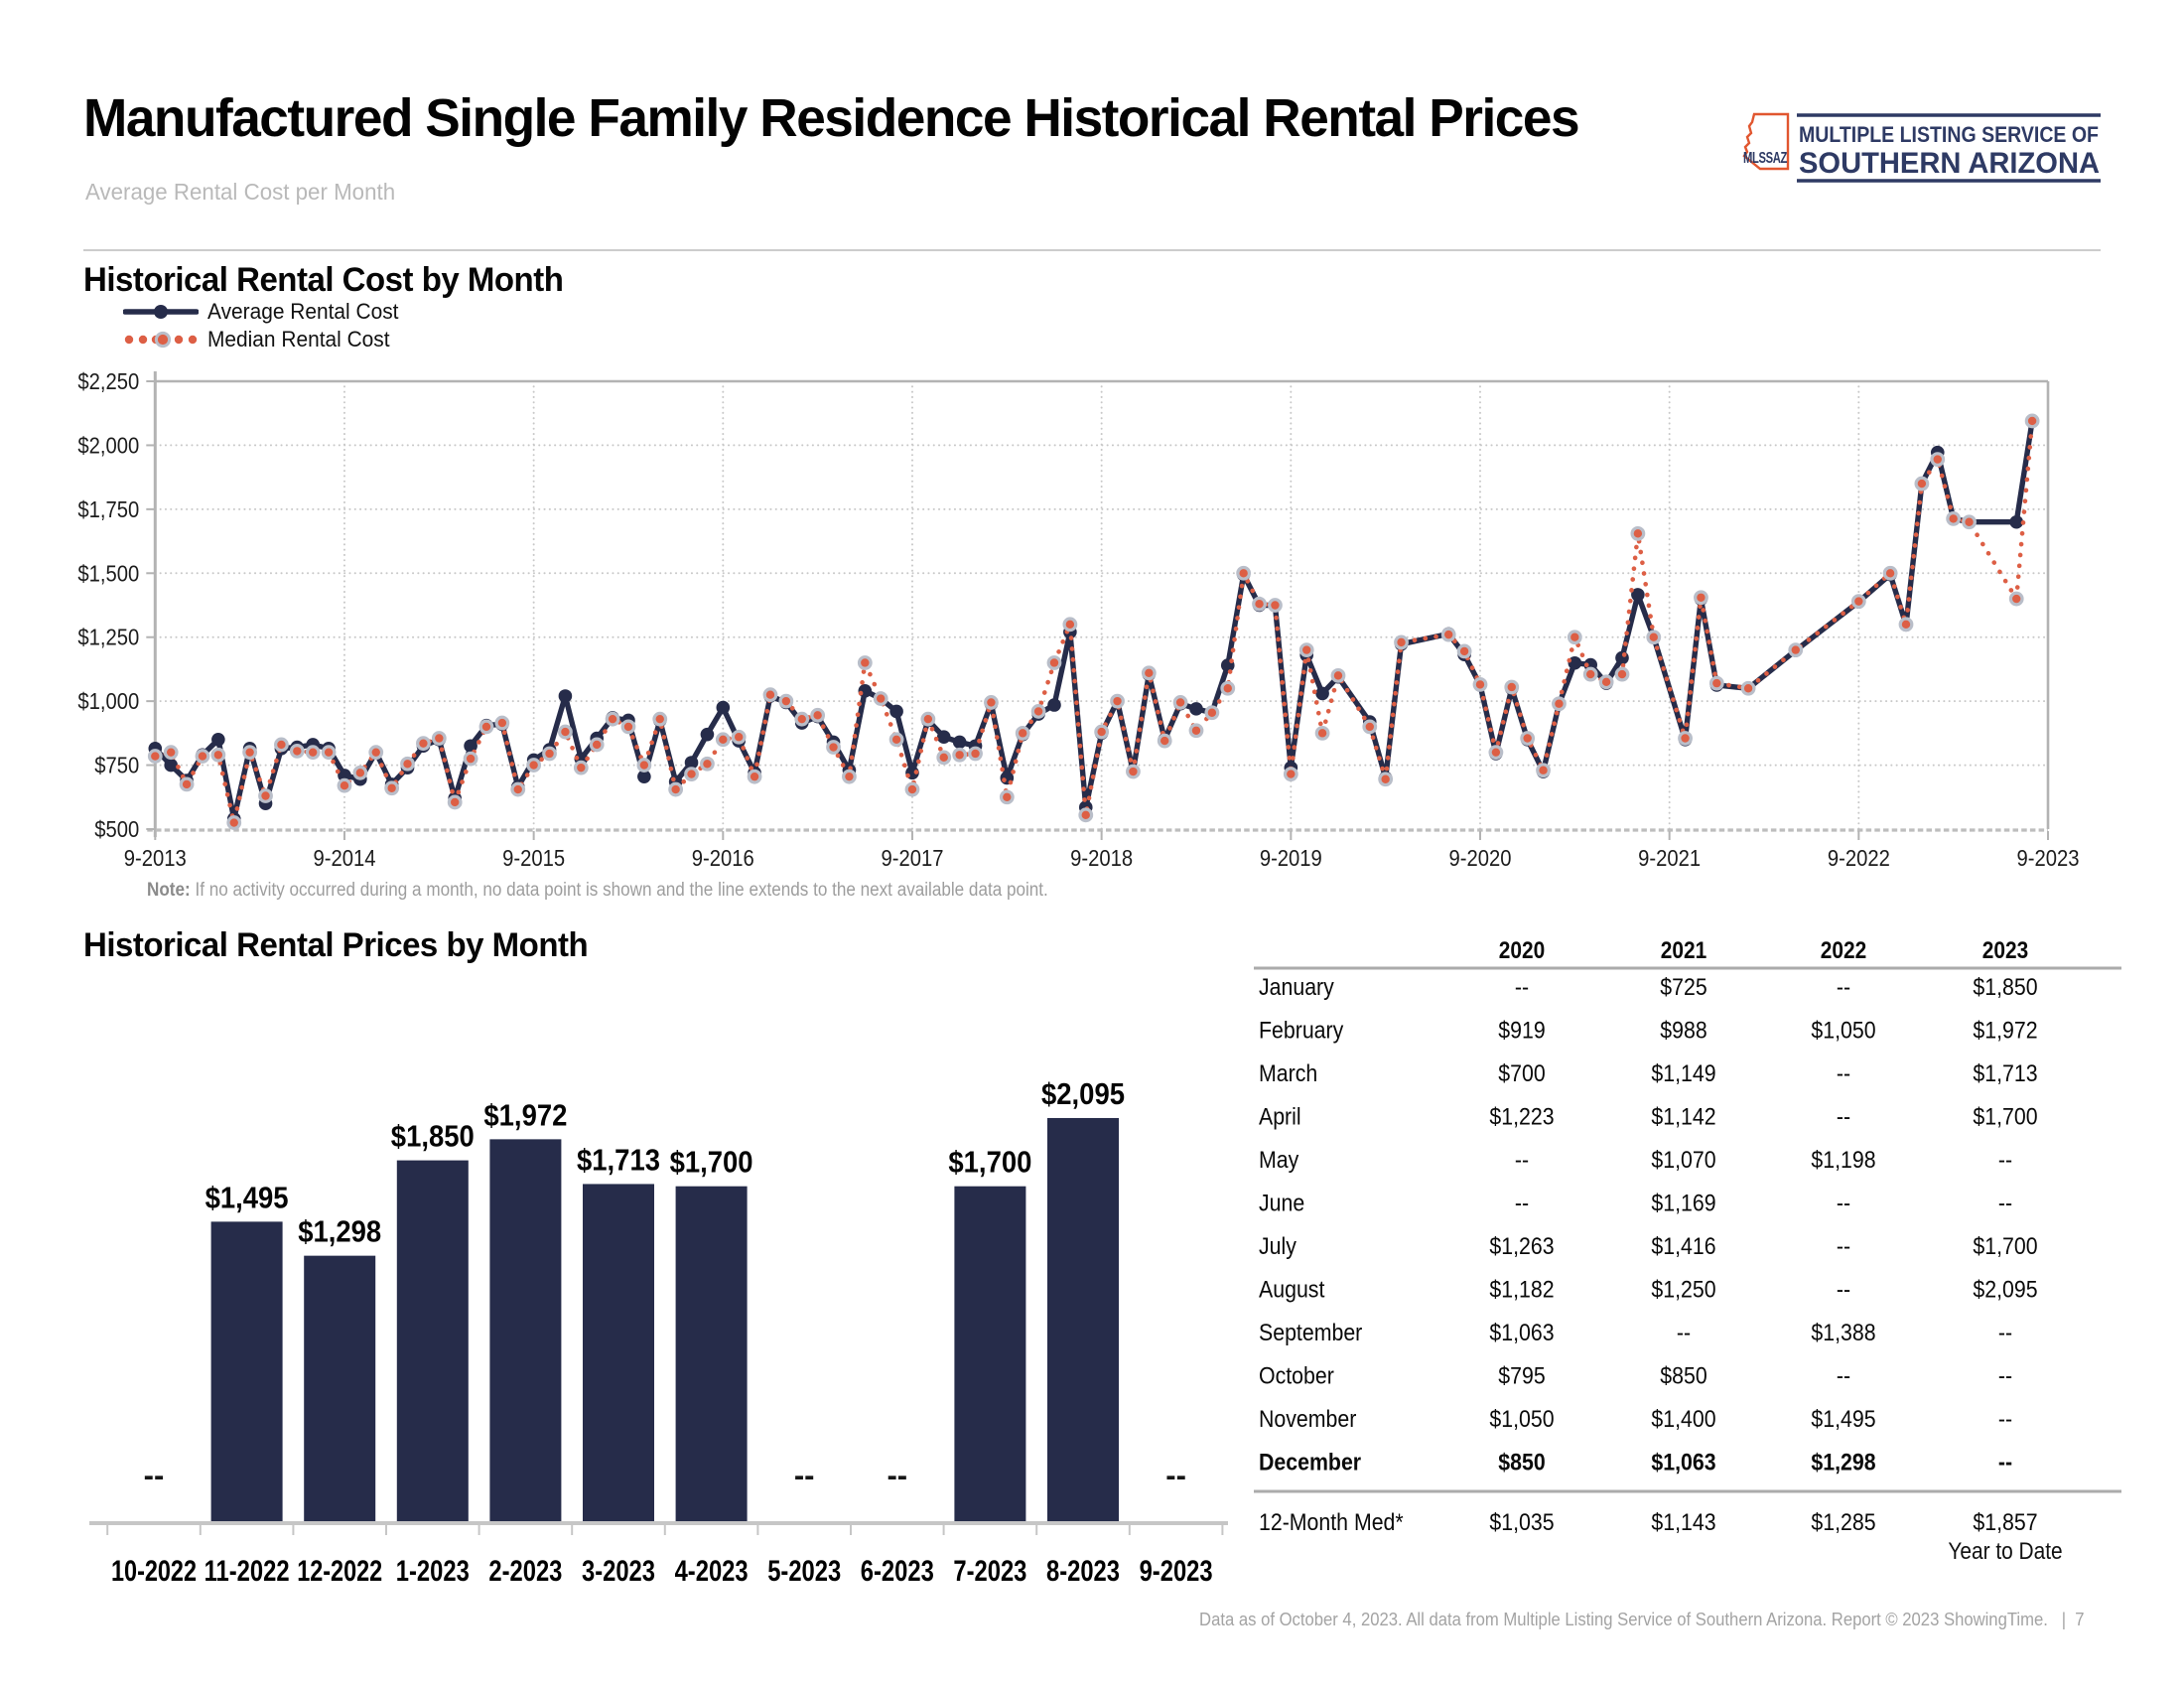  I want to click on line-chart-title: Historical Rental Cost by Month, so click(323, 280).